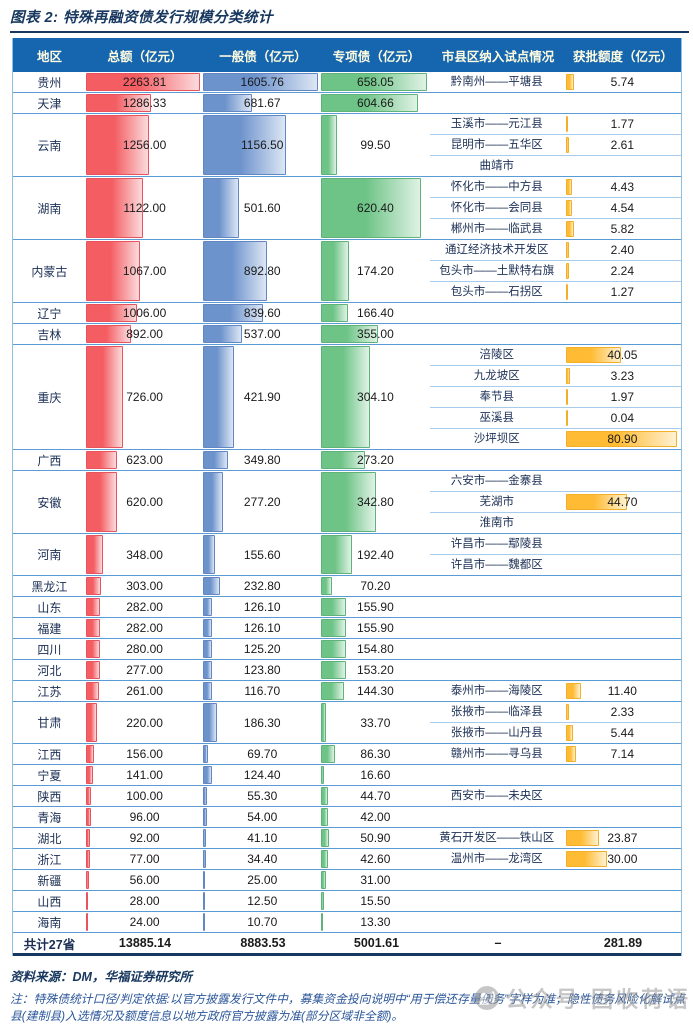 The height and width of the screenshot is (1030, 693). I want to click on pilot-name: 西安市——未央区, so click(496, 795).